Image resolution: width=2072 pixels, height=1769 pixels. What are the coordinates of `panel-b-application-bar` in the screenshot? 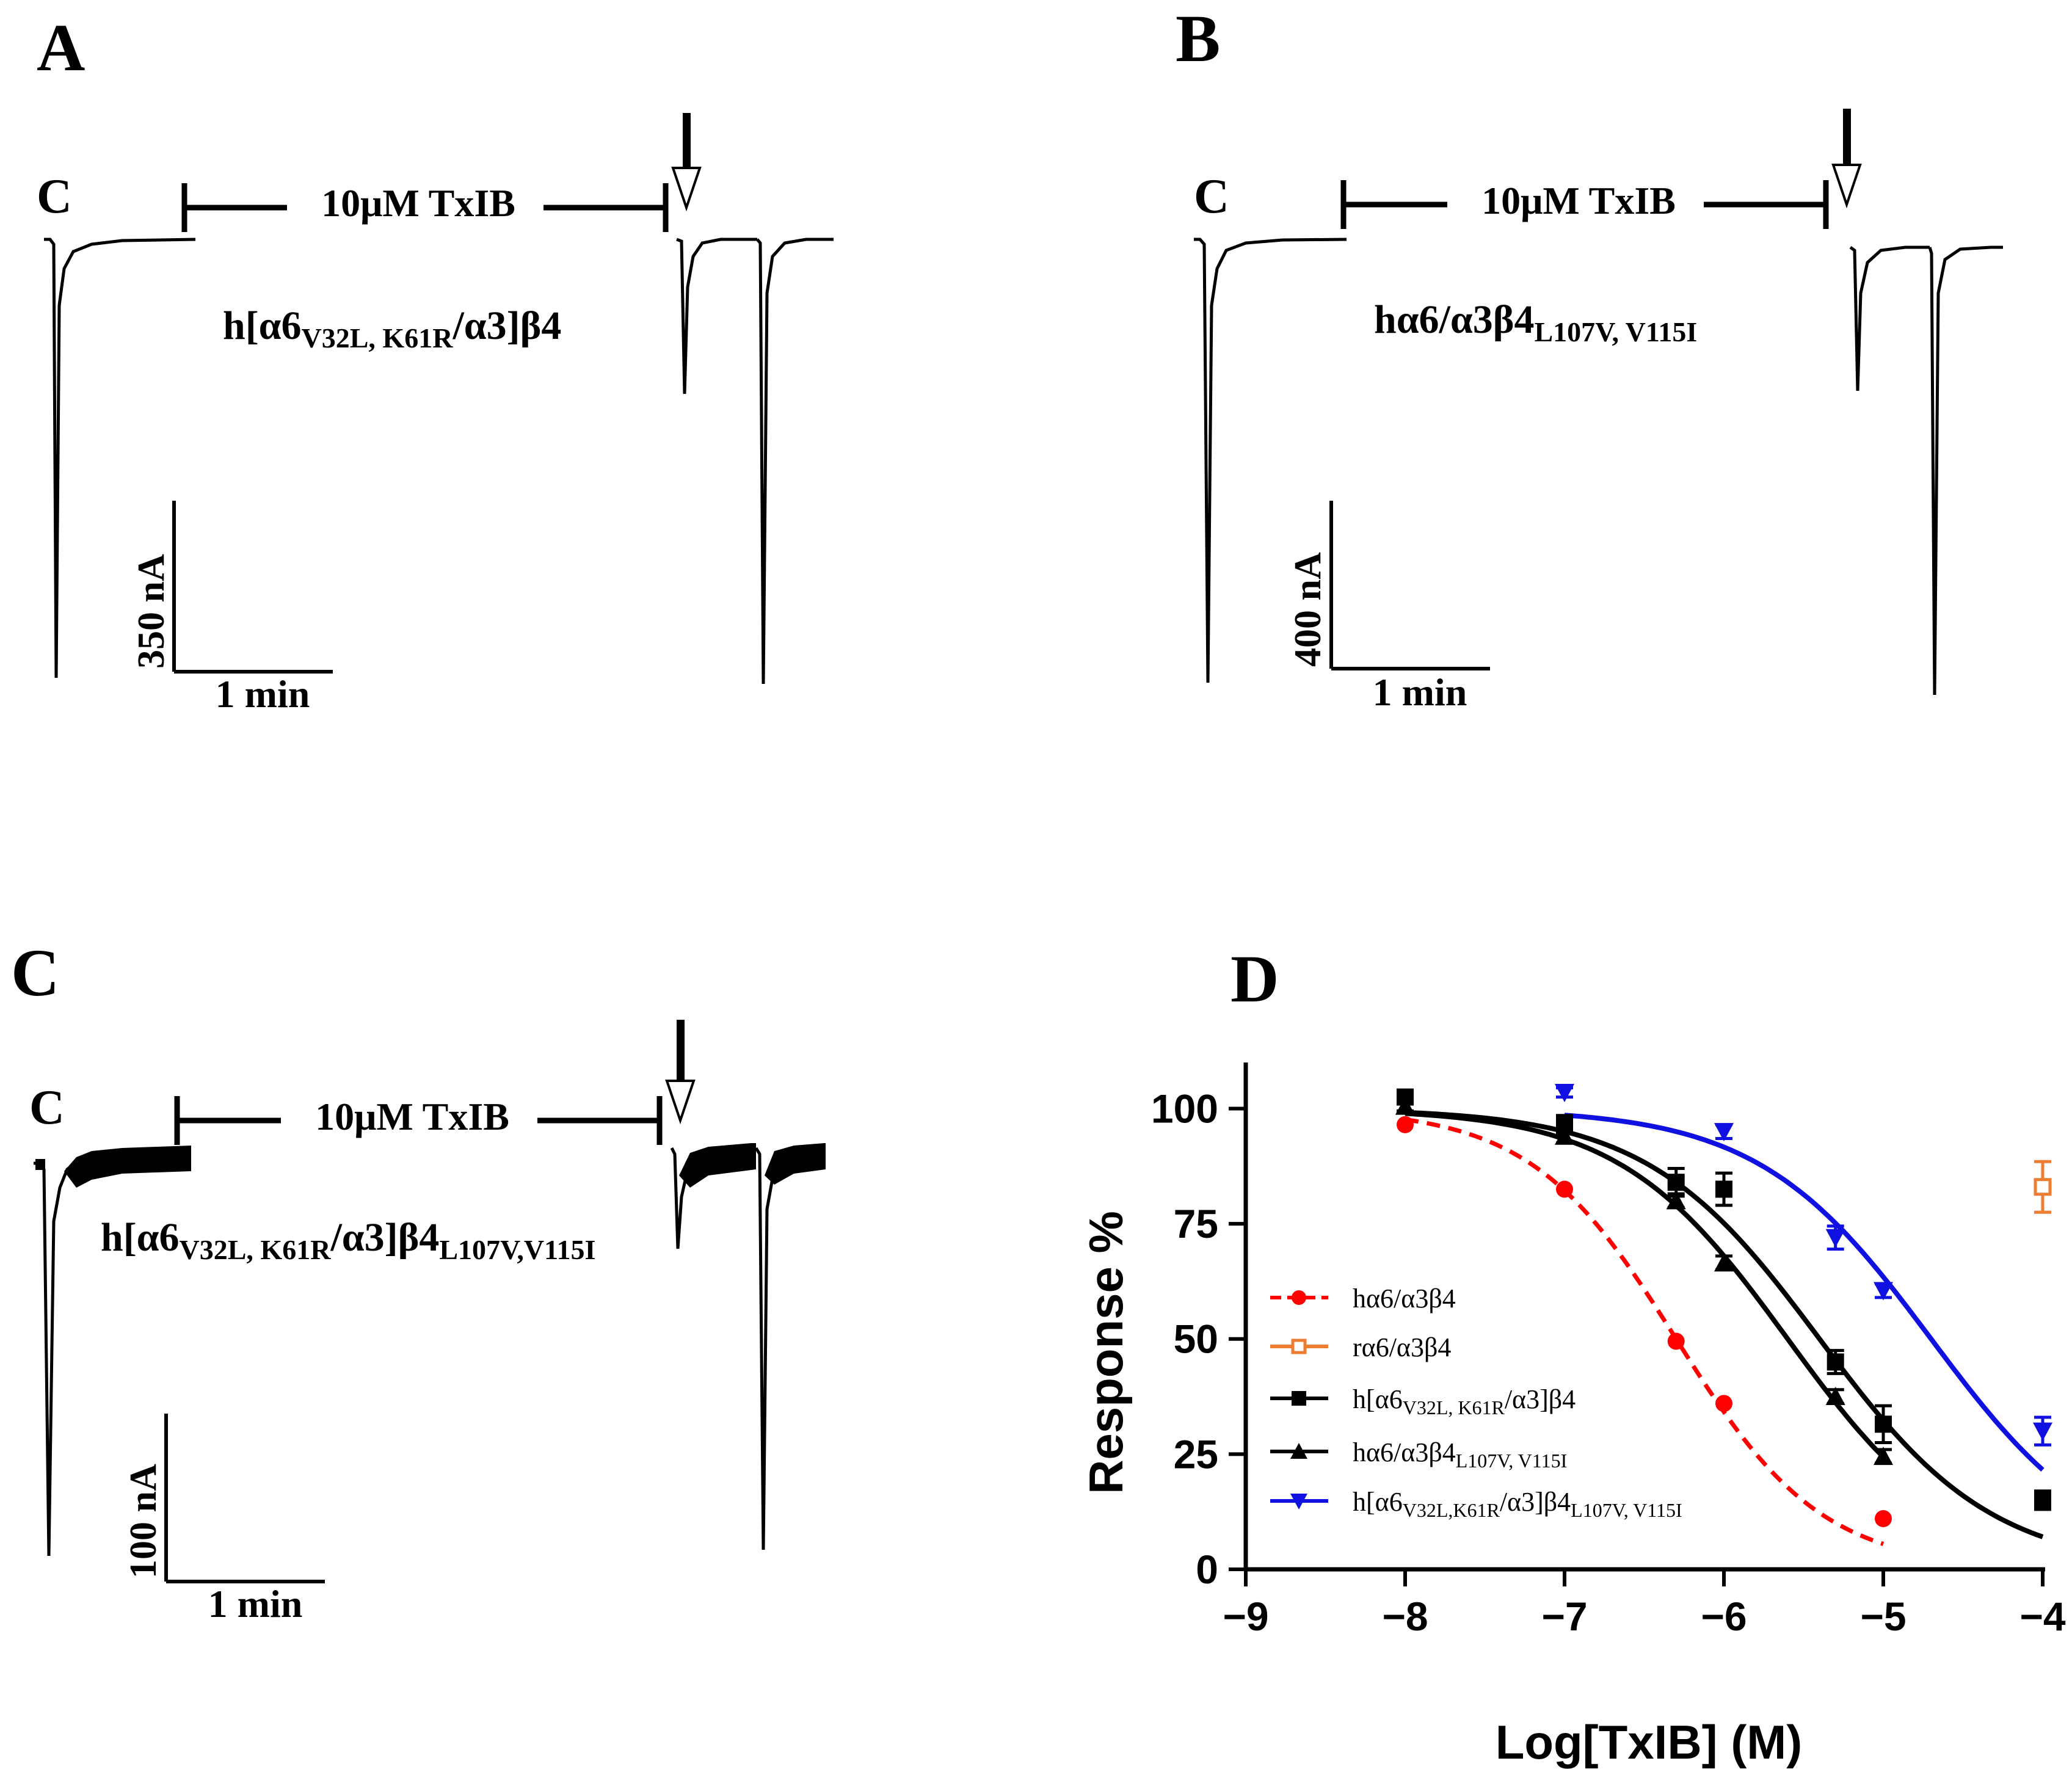 It's located at (1584, 204).